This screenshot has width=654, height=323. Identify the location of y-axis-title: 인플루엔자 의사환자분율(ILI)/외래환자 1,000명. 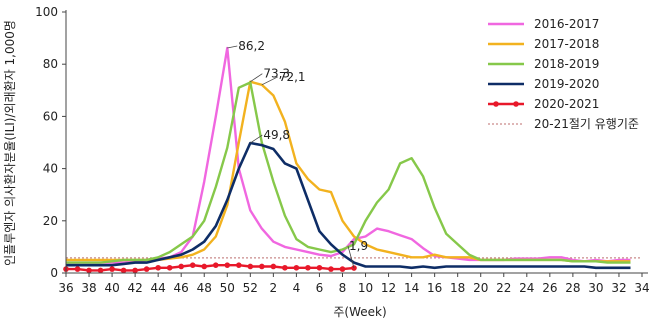
(10, 143).